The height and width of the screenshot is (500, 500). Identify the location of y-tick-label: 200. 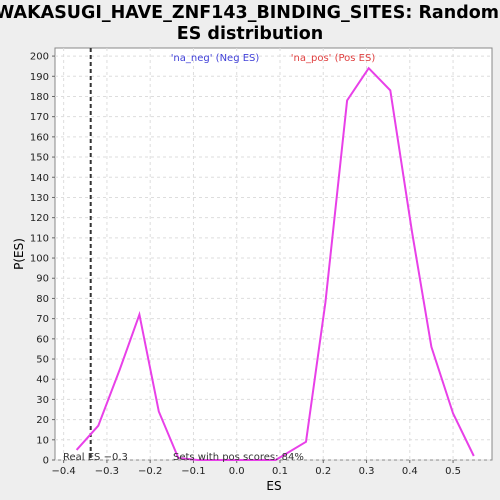
(39, 57).